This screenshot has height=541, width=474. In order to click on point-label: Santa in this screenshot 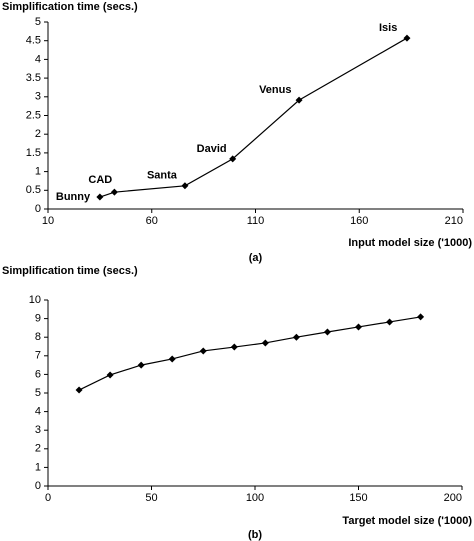, I will do `click(162, 176)`.